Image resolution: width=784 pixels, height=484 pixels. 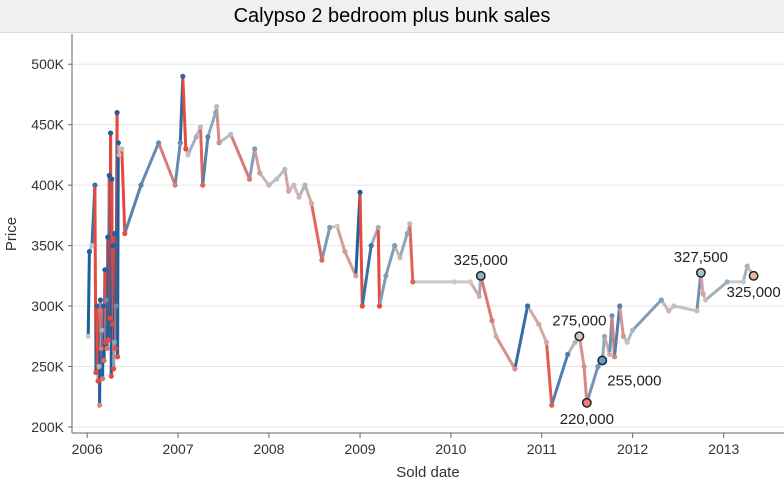 I want to click on x-tick-label: 2011, so click(x=542, y=449).